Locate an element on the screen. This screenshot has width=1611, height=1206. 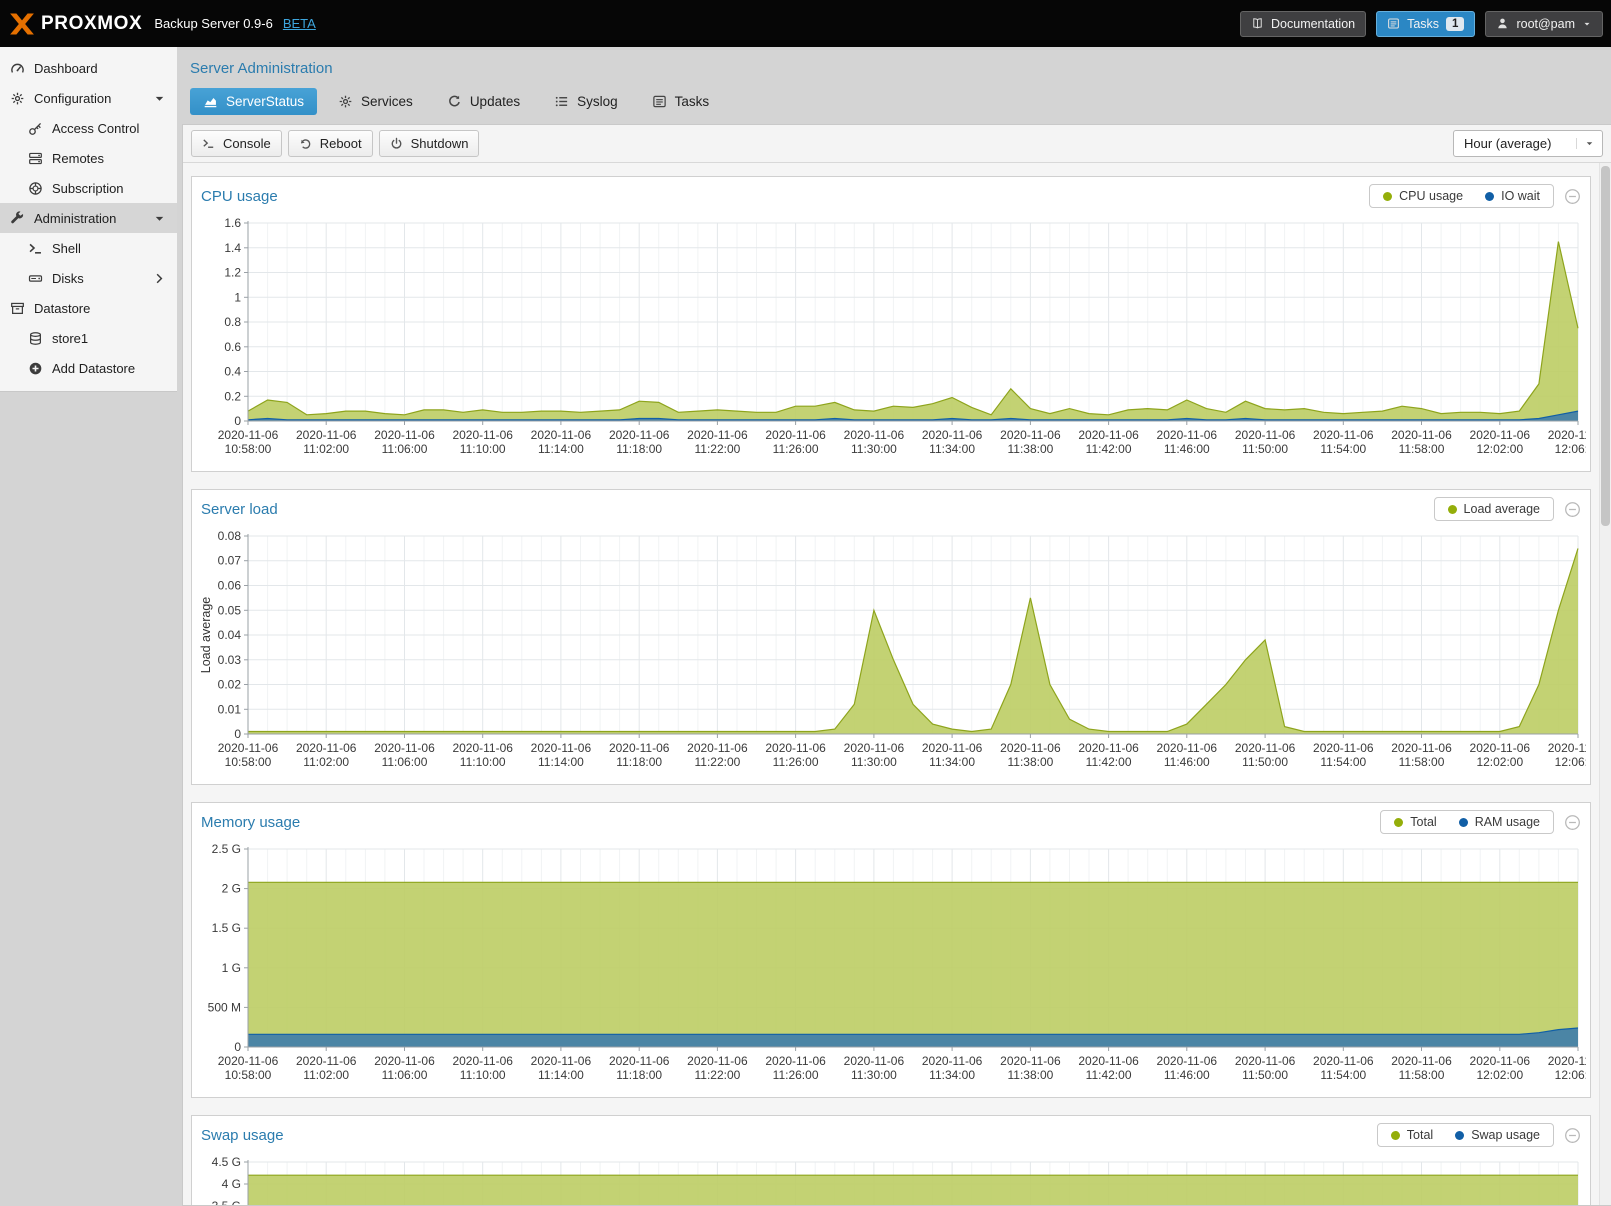
svg-text: 11:30:00 is located at coordinates (874, 1075).